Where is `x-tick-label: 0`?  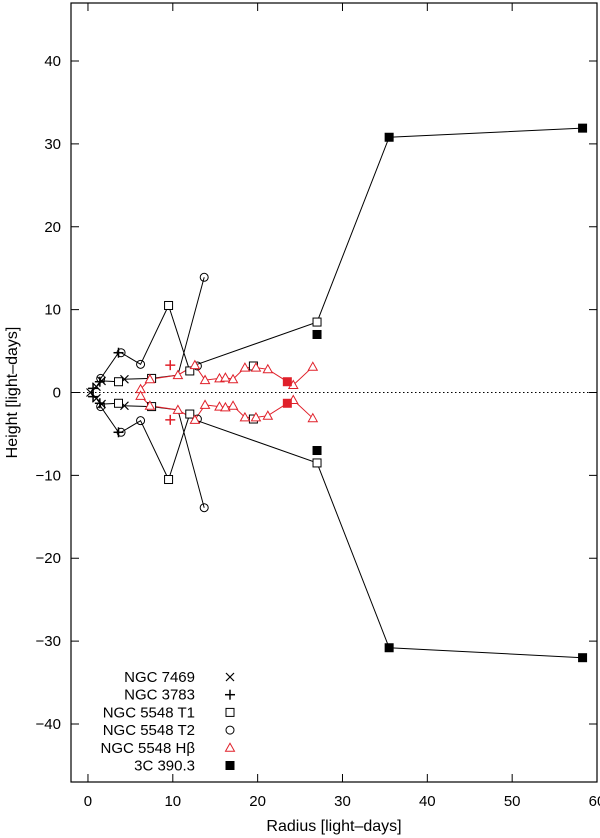 x-tick-label: 0 is located at coordinates (88, 801).